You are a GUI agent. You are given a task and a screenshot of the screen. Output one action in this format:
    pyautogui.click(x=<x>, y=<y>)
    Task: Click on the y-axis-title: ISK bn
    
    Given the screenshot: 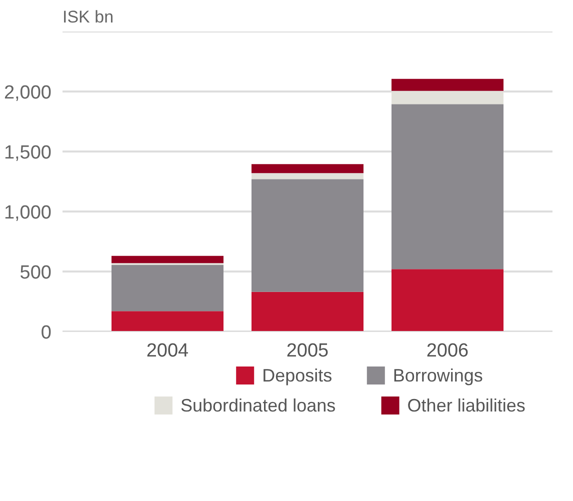 What is the action you would take?
    pyautogui.click(x=88, y=17)
    